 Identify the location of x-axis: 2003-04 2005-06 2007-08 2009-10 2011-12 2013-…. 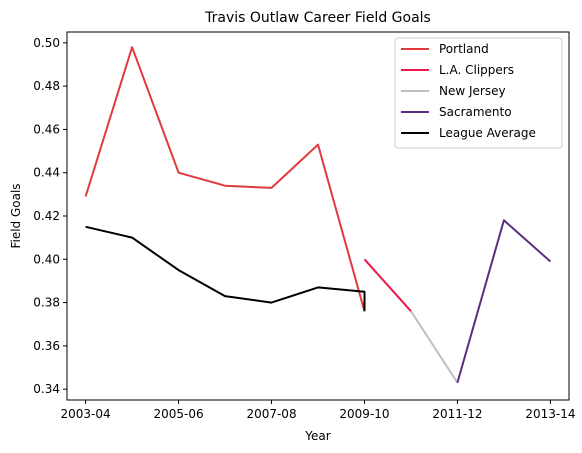
(318, 410).